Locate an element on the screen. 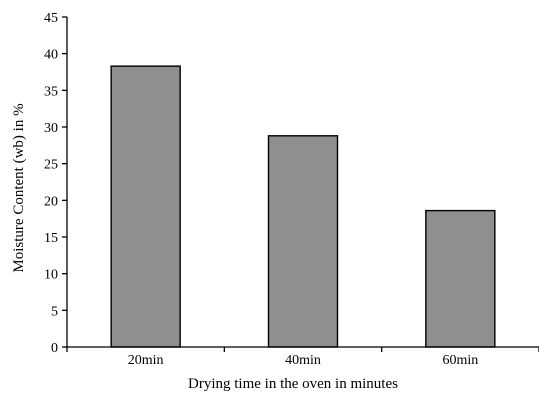 Image resolution: width=539 pixels, height=396 pixels. x-tick-label: 40min is located at coordinates (303, 360).